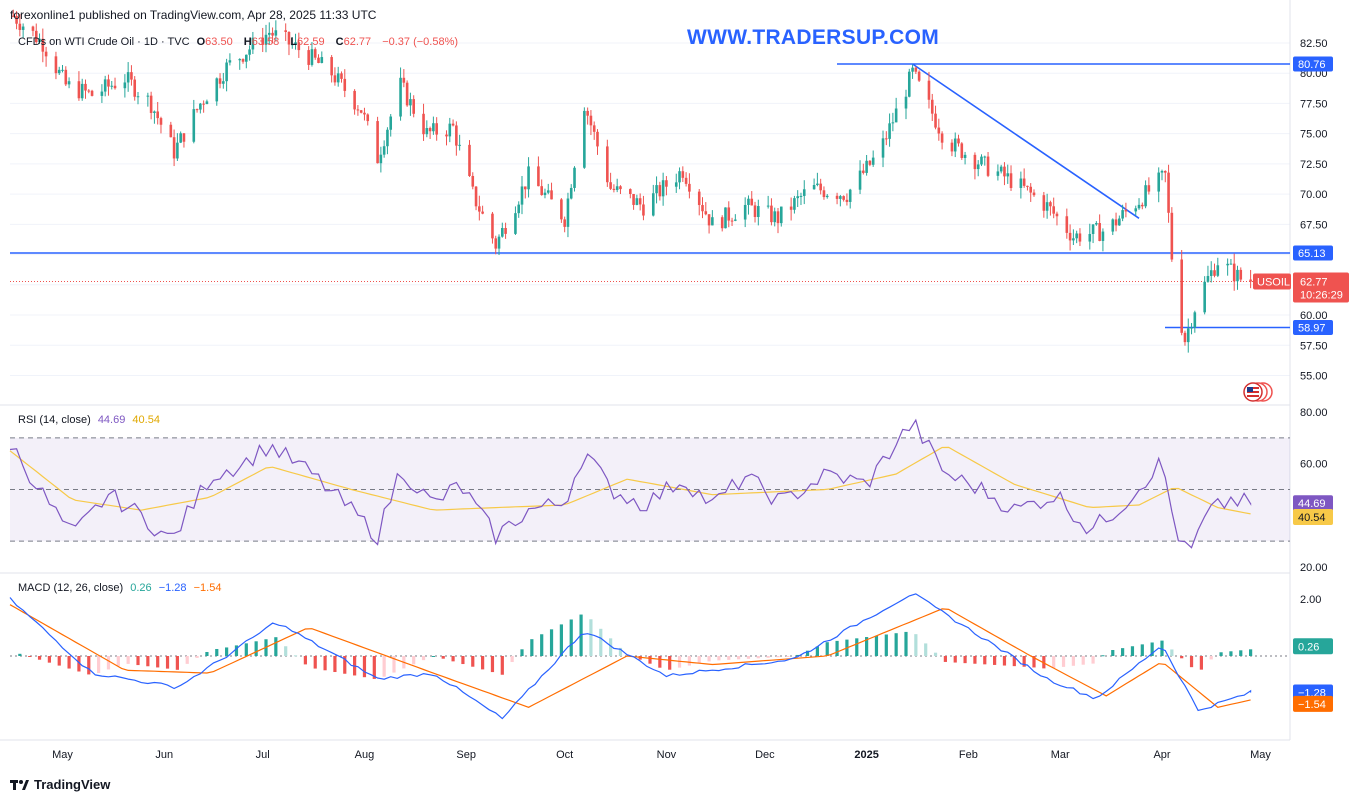 Image resolution: width=1364 pixels, height=803 pixels. I want to click on low-value: 62.59, so click(311, 42).